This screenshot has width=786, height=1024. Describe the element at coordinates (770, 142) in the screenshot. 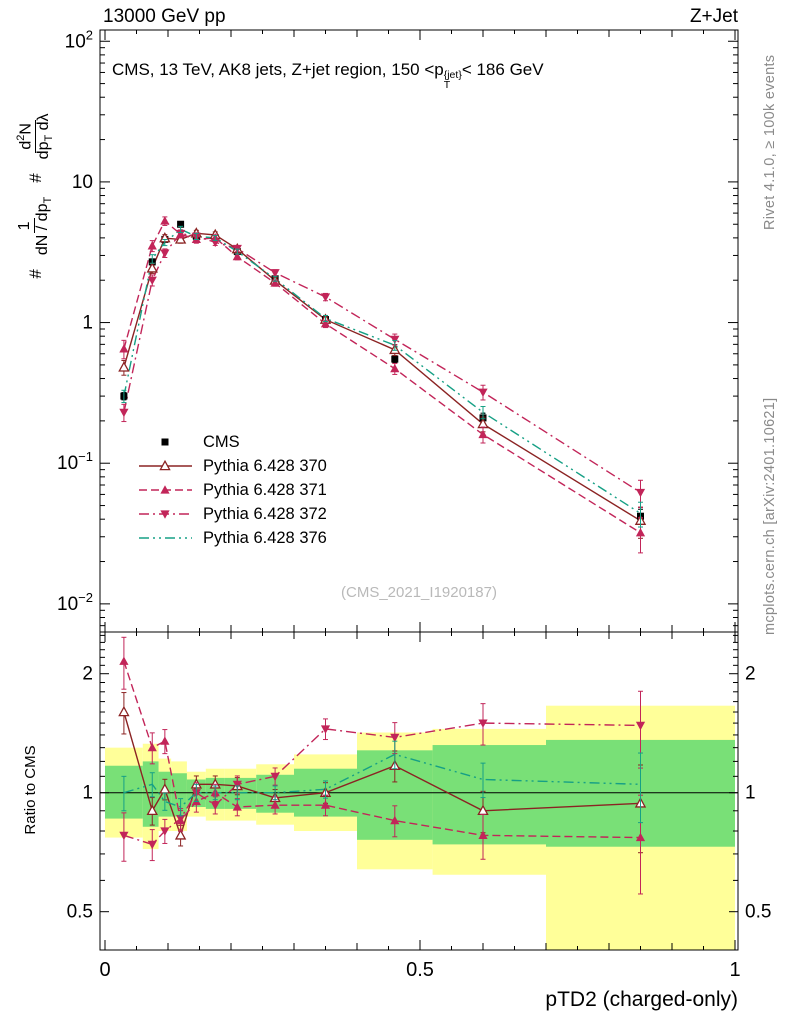

I see `rivet-version-note: Rivet 4.1.0, ≥ 100k events` at that location.